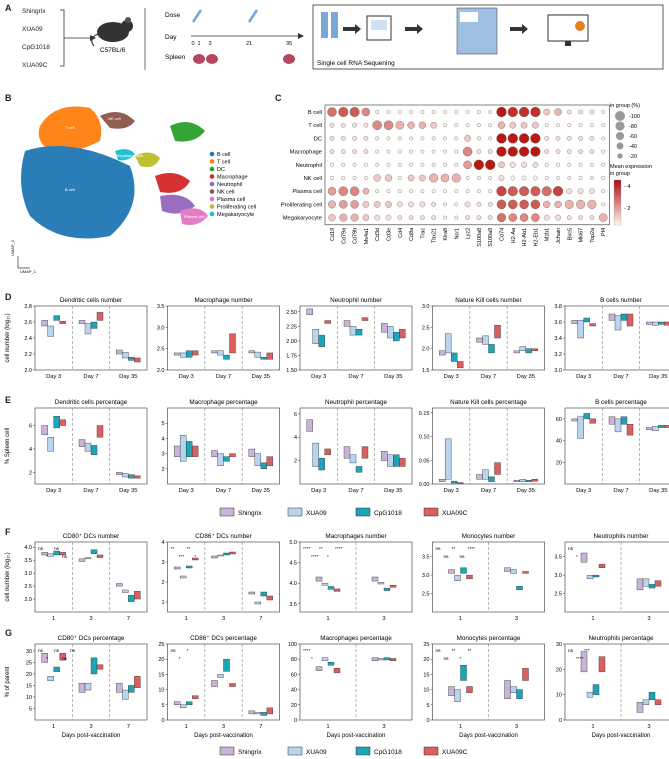 This screenshot has height=759, width=669. What do you see at coordinates (90, 727) in the screenshot?
I see `x-tick-label: 3` at bounding box center [90, 727].